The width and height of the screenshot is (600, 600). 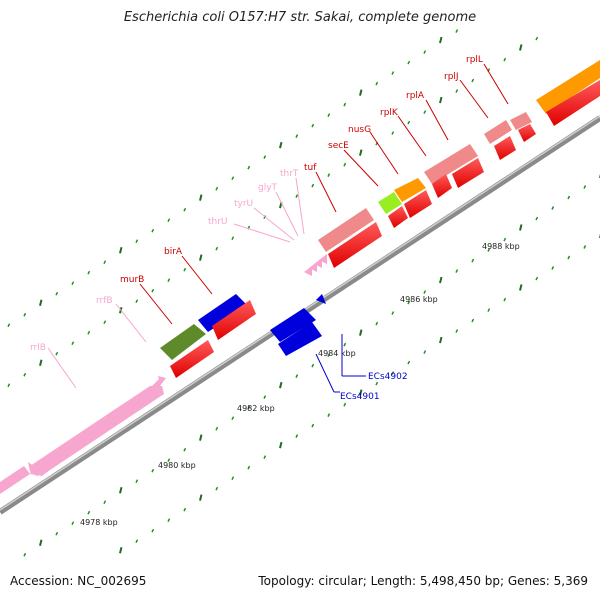 What do you see at coordinates (15, 480) in the screenshot?
I see `gene-rrlB-tail` at bounding box center [15, 480].